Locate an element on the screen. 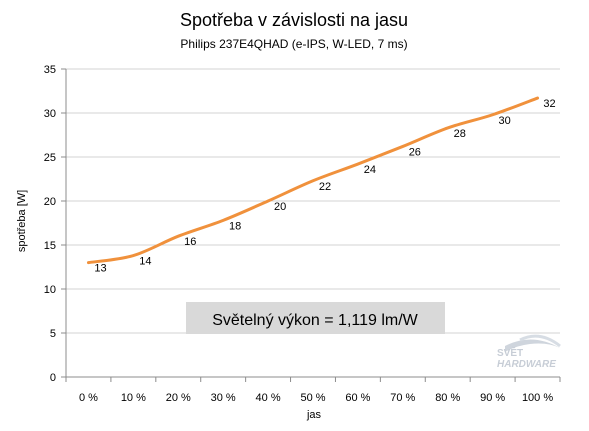 Image resolution: width=589 pixels, height=431 pixels. watermark-line2: HARDWARE is located at coordinates (526, 364).